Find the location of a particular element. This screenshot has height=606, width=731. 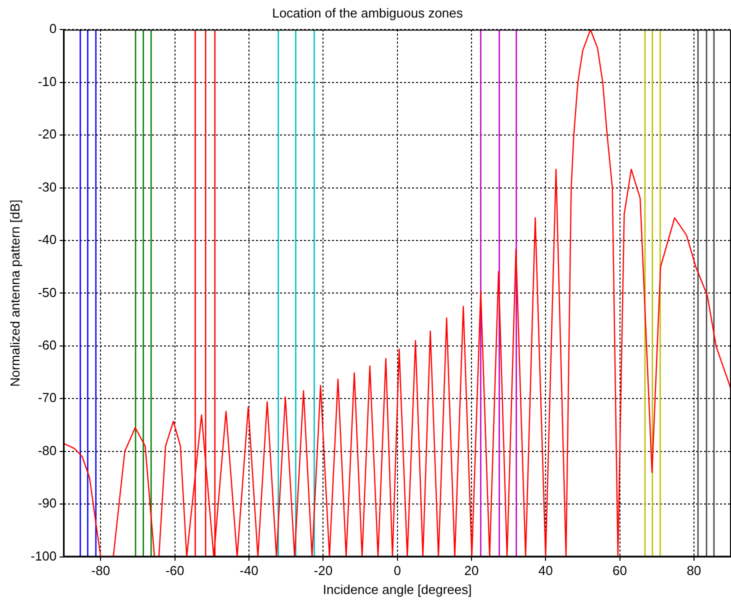

y-tick-label: -10 is located at coordinates (47, 81).